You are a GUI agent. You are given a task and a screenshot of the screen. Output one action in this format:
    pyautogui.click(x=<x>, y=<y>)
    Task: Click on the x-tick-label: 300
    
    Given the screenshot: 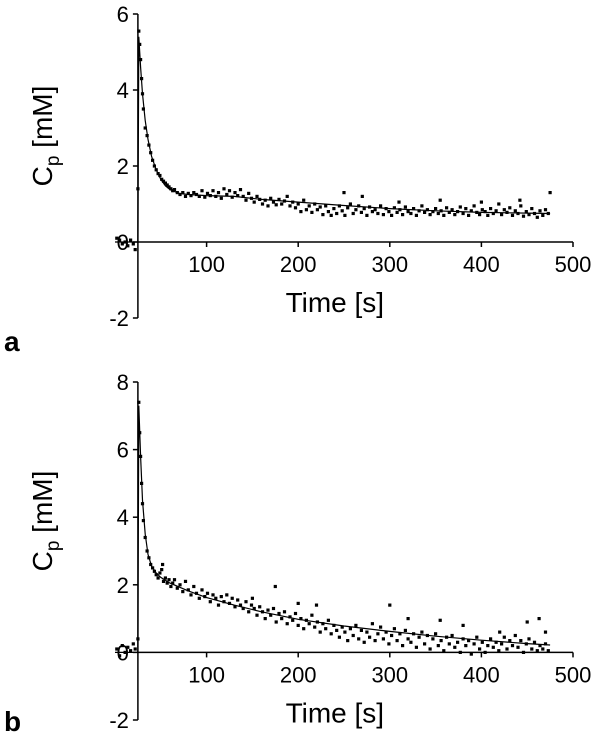 What is the action you would take?
    pyautogui.click(x=389, y=674)
    